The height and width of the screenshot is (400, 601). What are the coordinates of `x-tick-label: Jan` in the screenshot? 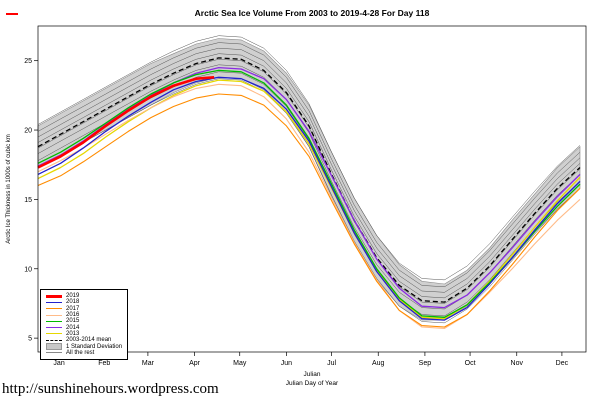 It's located at (58, 363).